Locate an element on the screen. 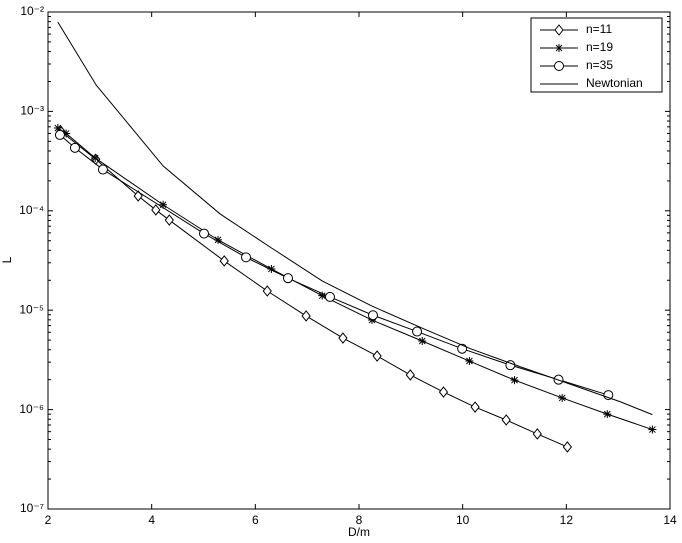 Image resolution: width=682 pixels, height=543 pixels. y-tick-label: 10⁻⁴ is located at coordinates (31, 210).